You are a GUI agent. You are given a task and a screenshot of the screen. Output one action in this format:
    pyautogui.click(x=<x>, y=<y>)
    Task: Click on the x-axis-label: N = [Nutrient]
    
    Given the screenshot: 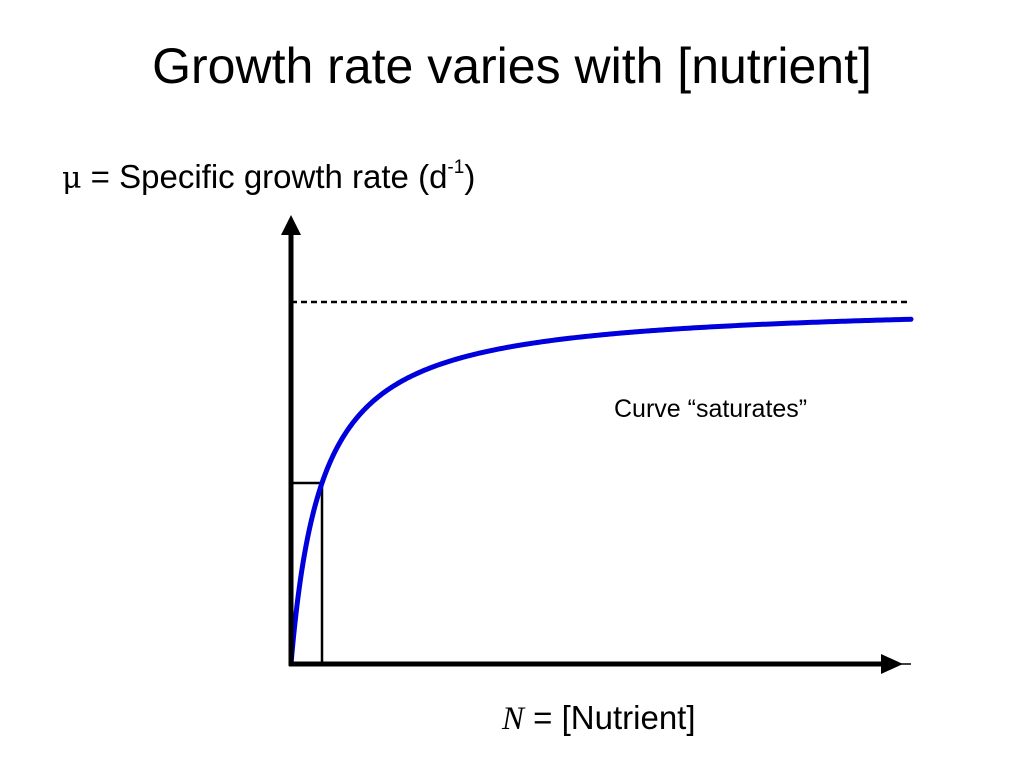 What is the action you would take?
    pyautogui.click(x=599, y=718)
    